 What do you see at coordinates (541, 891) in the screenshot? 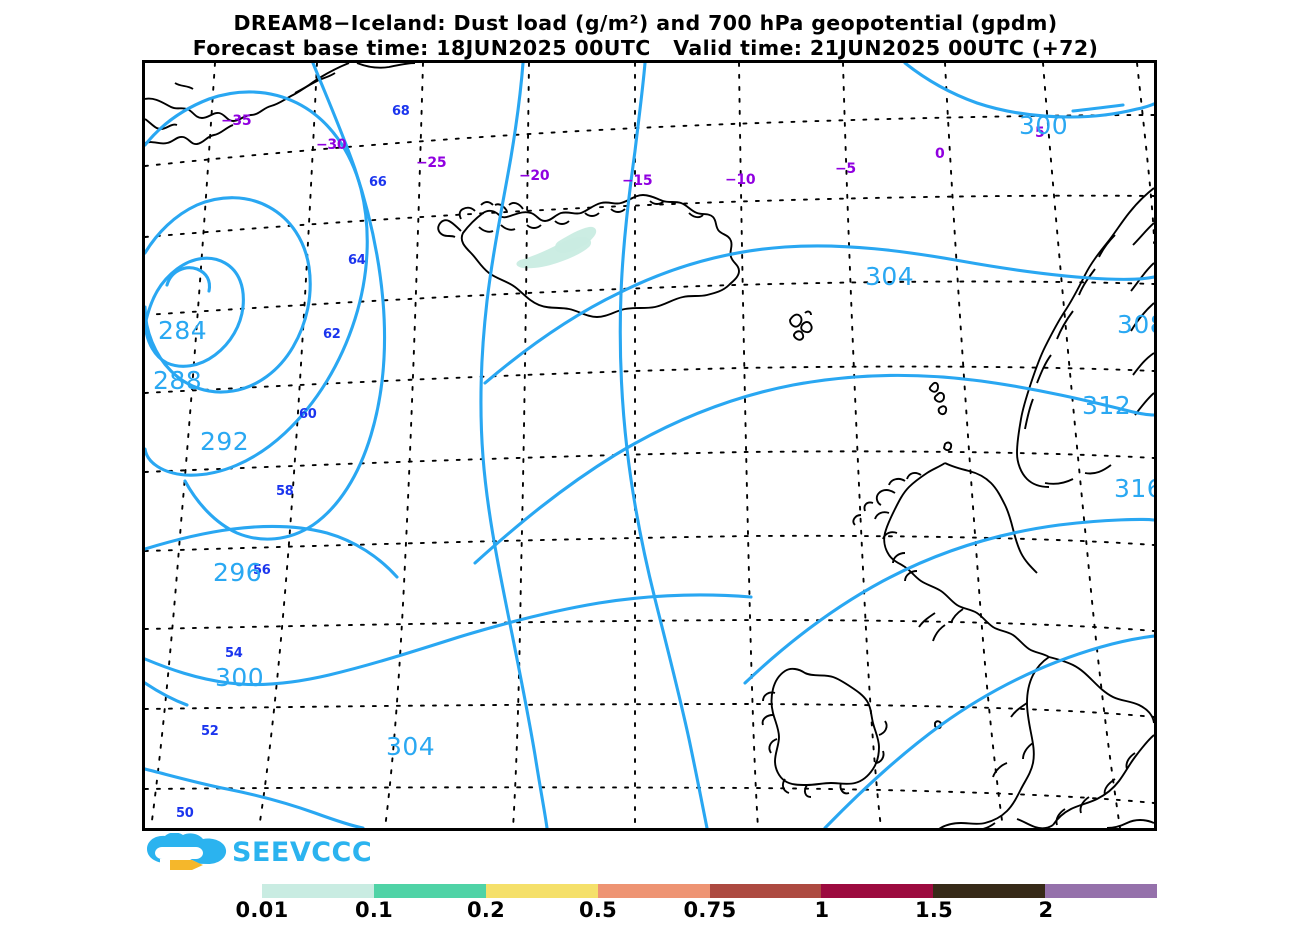
I see `colorbar-band-0.2` at bounding box center [541, 891].